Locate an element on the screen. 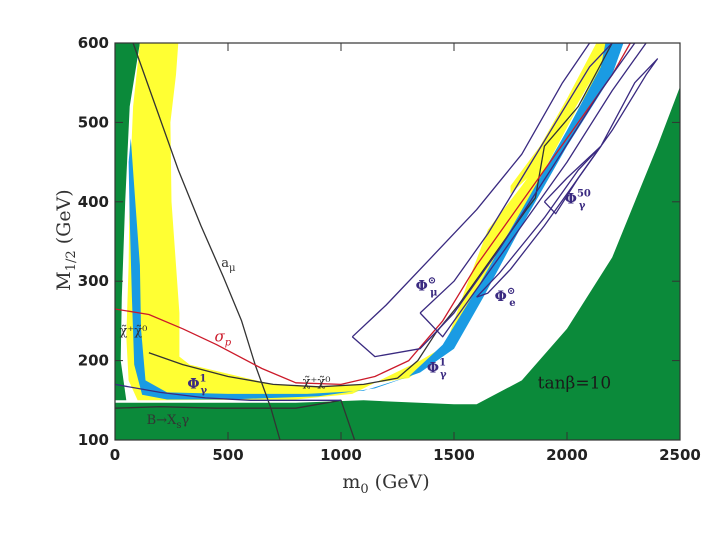 The height and width of the screenshot is (540, 720). x-tick-label: 1500 is located at coordinates (454, 455).